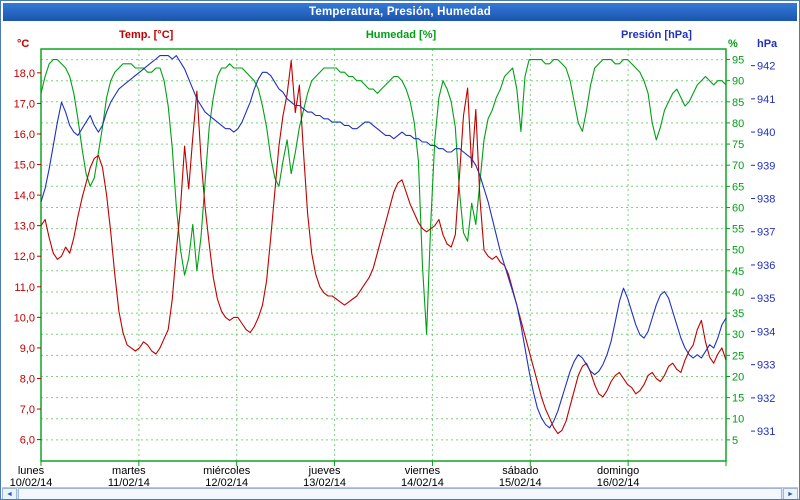  I want to click on day-name-label: lunes, so click(31, 471).